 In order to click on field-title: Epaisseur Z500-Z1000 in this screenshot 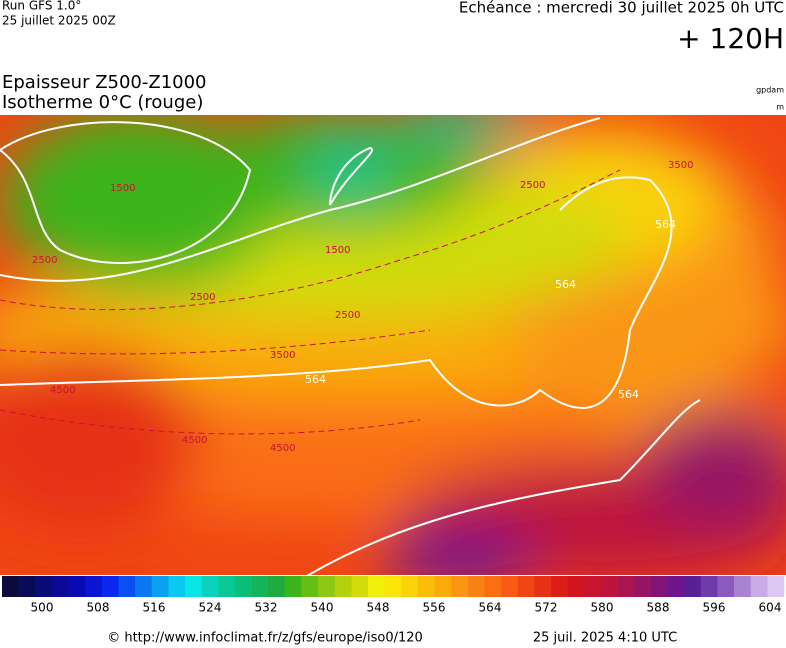, I will do `click(104, 82)`.